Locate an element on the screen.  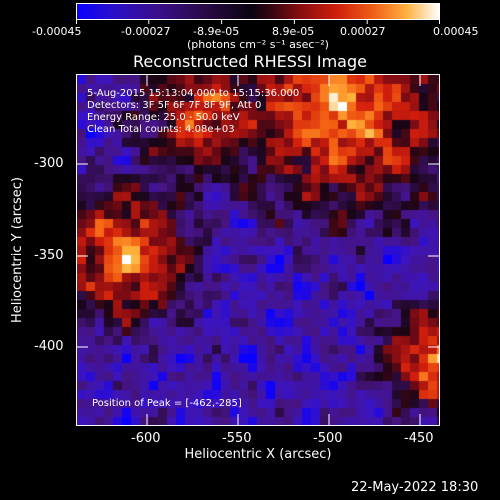
y-tick-label: -400 is located at coordinates (49, 346).